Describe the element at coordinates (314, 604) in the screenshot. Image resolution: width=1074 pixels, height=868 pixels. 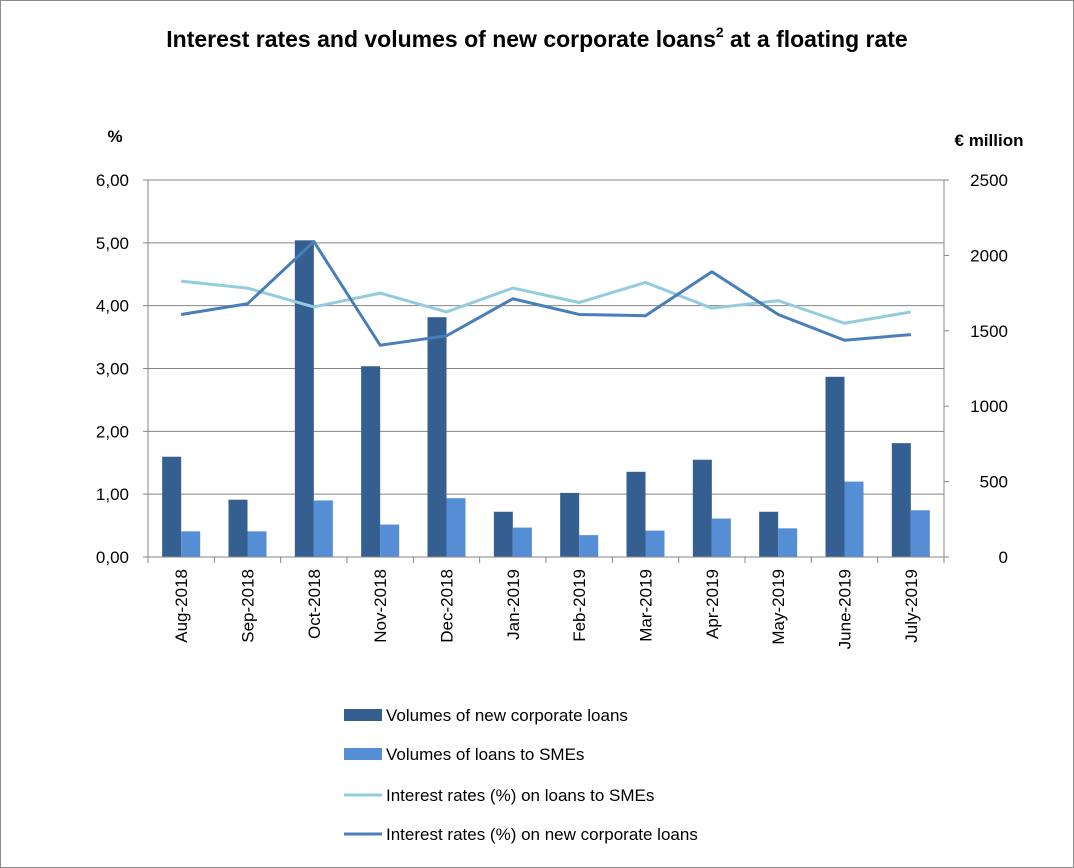
I see `x-tick-label: Oct-2018` at that location.